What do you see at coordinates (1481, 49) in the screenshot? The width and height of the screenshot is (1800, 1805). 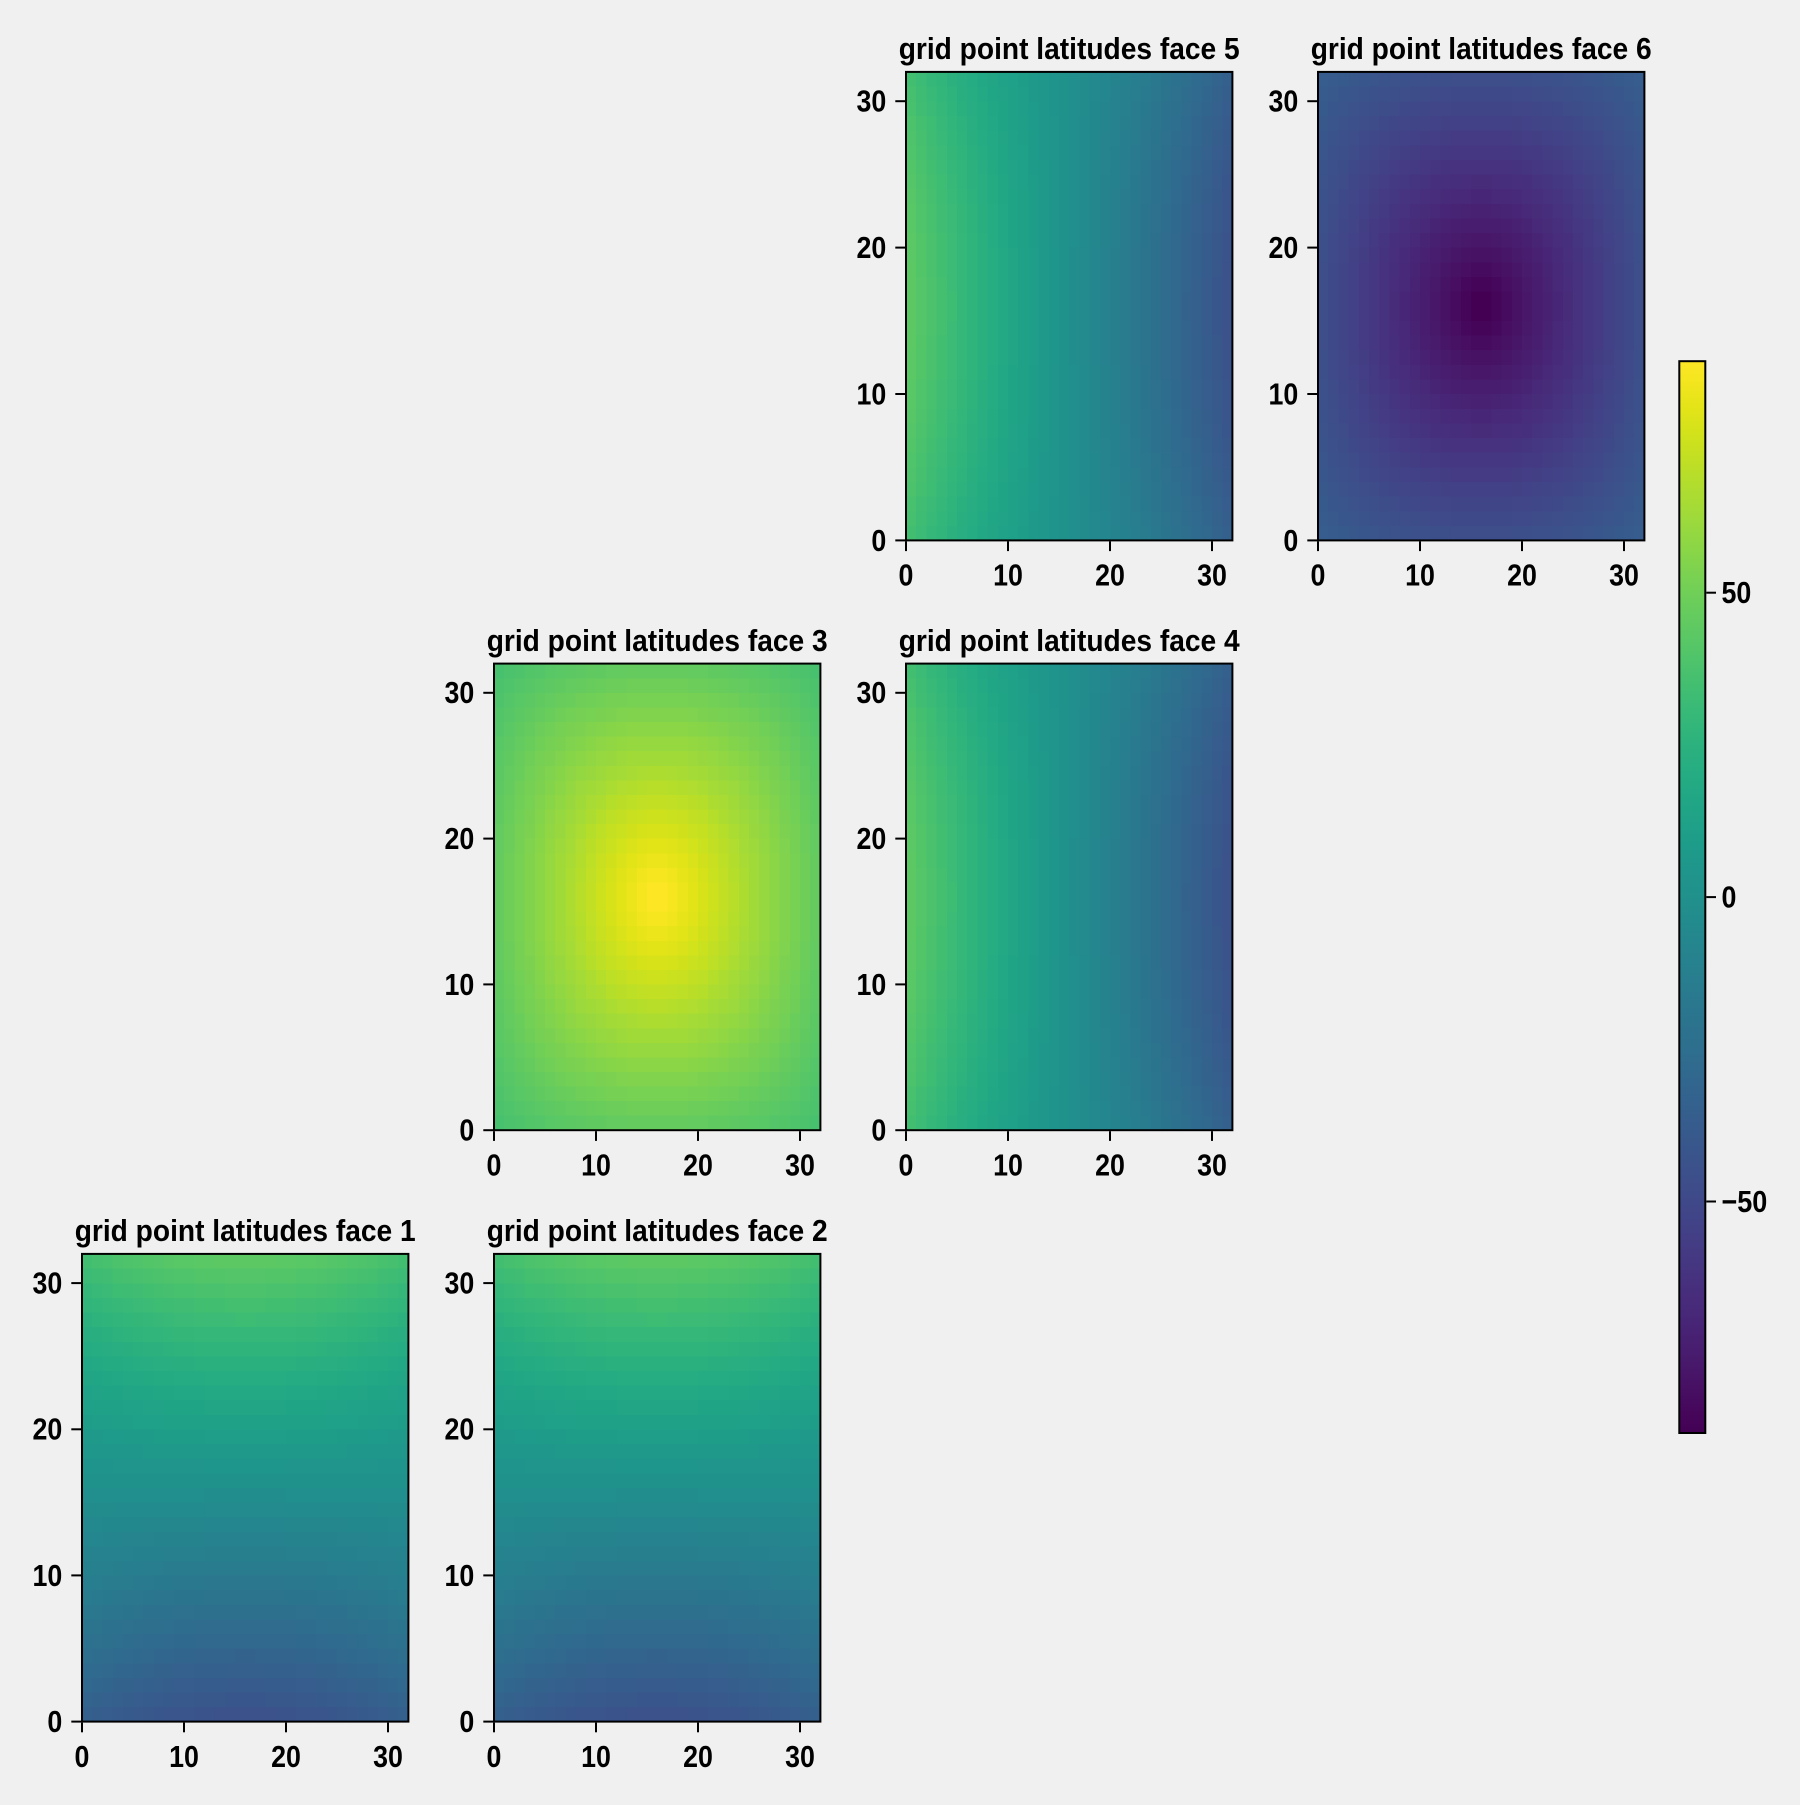 I see `svg-text: grid point latitudes face 6` at bounding box center [1481, 49].